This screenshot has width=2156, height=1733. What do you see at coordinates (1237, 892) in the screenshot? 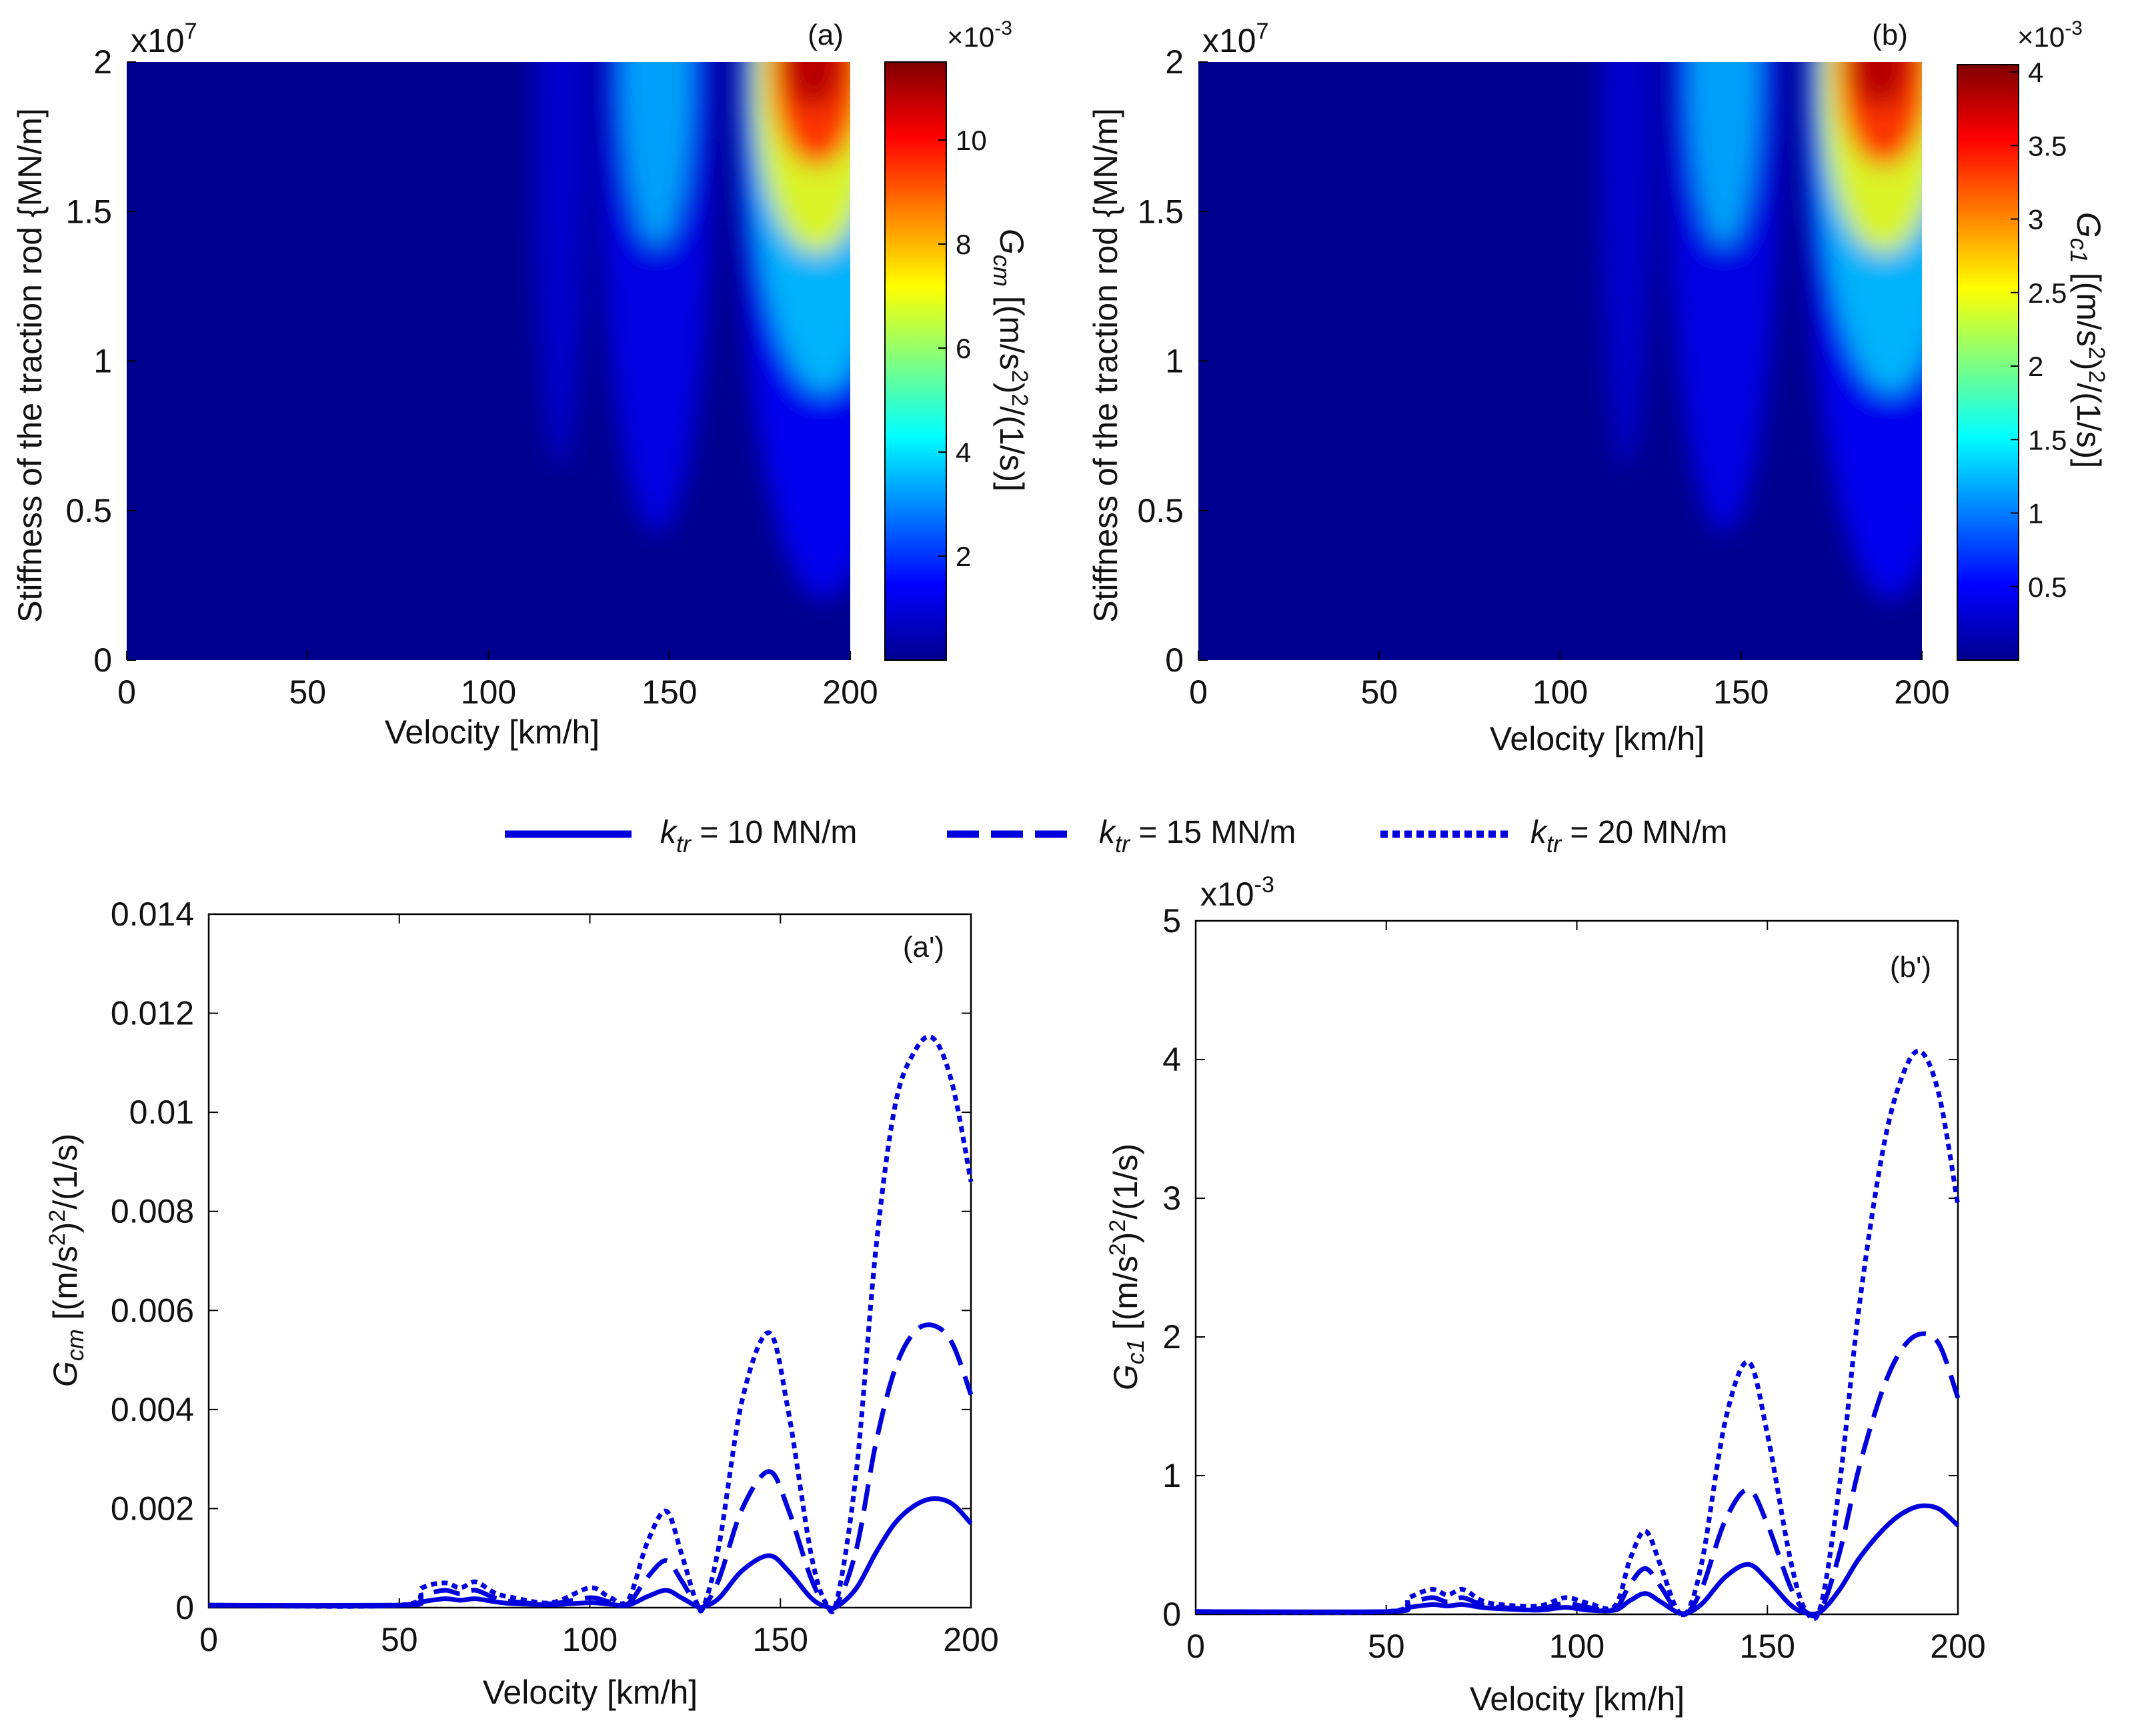
I see `y-multiplier-b-prime: x10-3` at bounding box center [1237, 892].